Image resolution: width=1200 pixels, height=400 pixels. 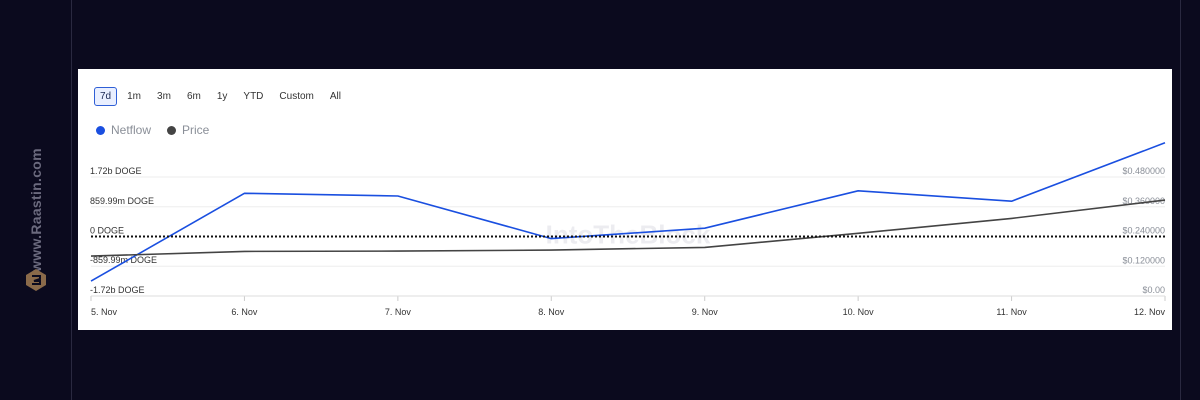 What do you see at coordinates (196, 130) in the screenshot?
I see `legend-label-price: Price` at bounding box center [196, 130].